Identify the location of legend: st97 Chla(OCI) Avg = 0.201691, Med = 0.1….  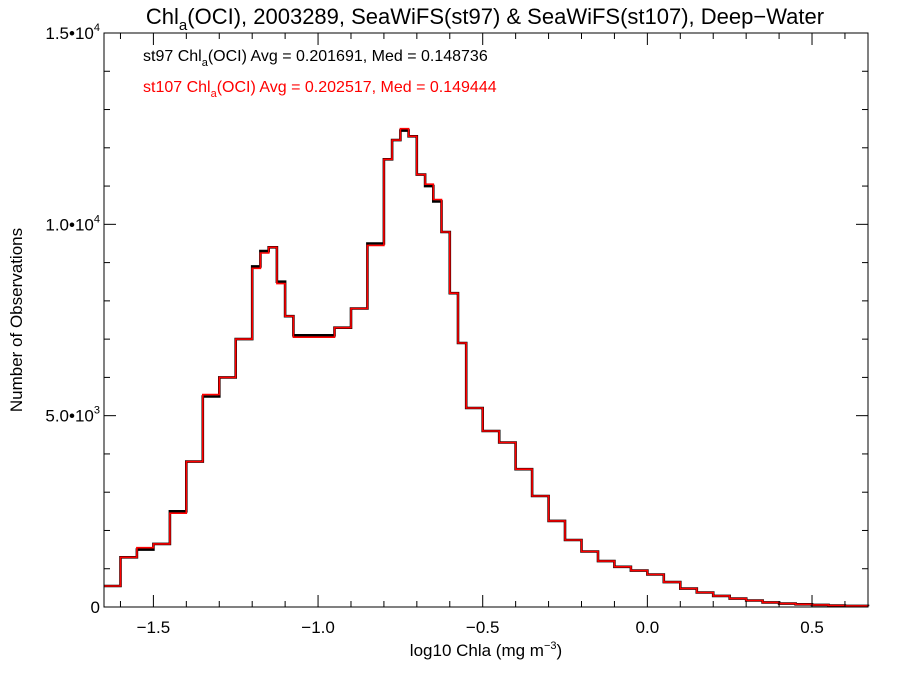
(320, 74).